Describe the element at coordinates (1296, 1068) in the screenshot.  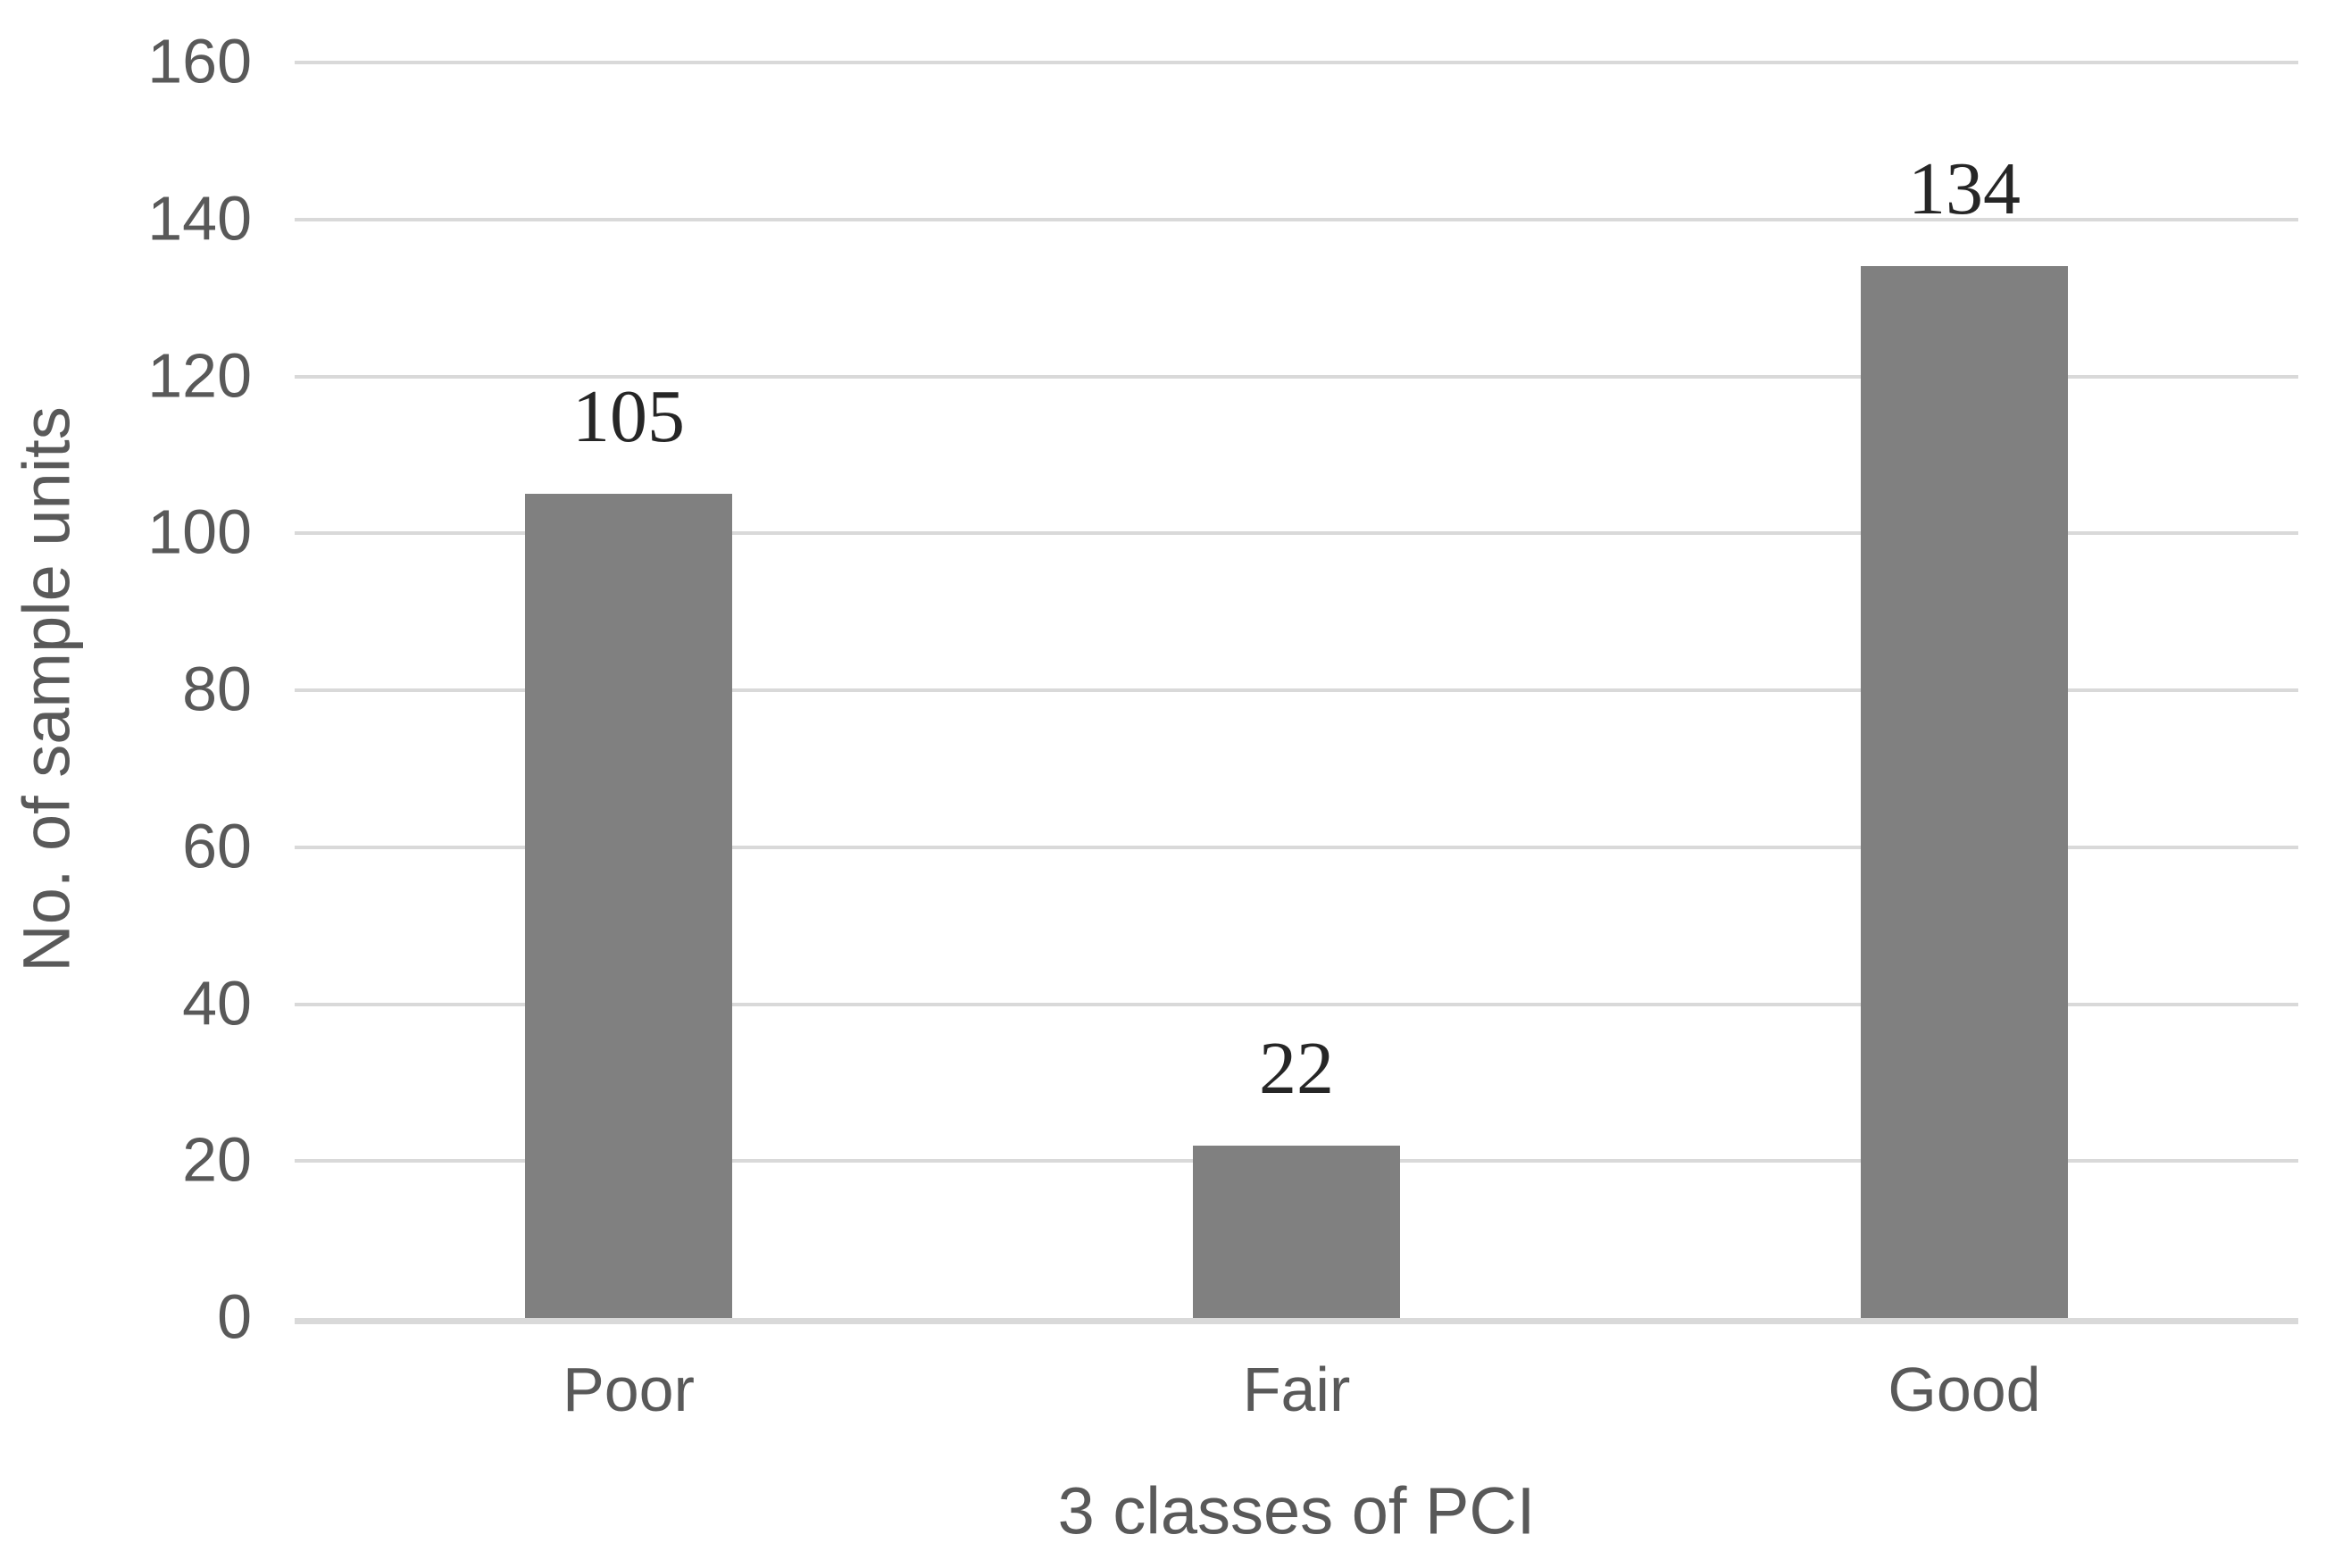
I see `data-label-fair: 22` at that location.